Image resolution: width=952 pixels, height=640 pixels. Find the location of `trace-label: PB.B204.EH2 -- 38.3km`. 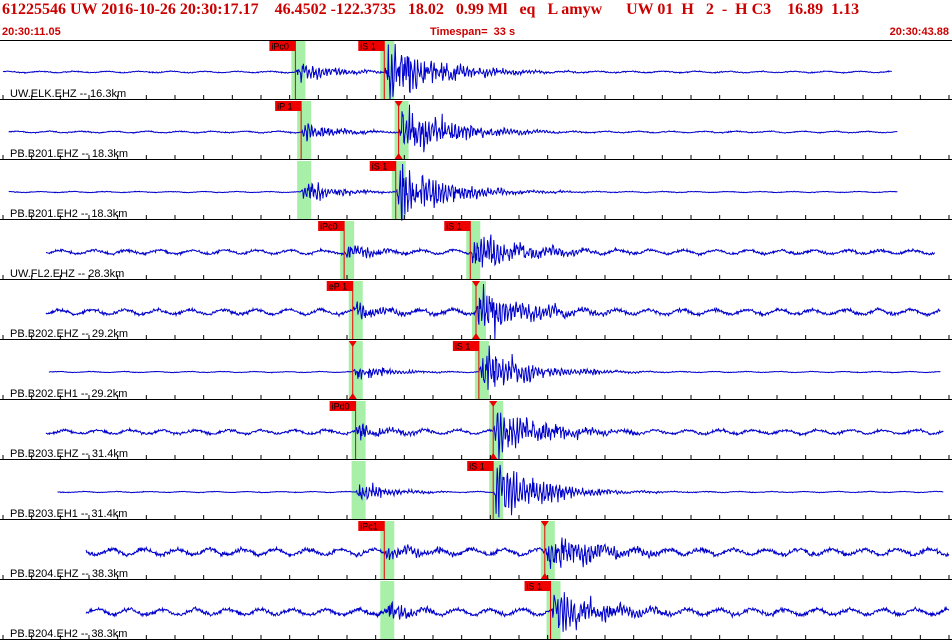

trace-label: PB.B204.EH2 -- 38.3km is located at coordinates (68, 634).